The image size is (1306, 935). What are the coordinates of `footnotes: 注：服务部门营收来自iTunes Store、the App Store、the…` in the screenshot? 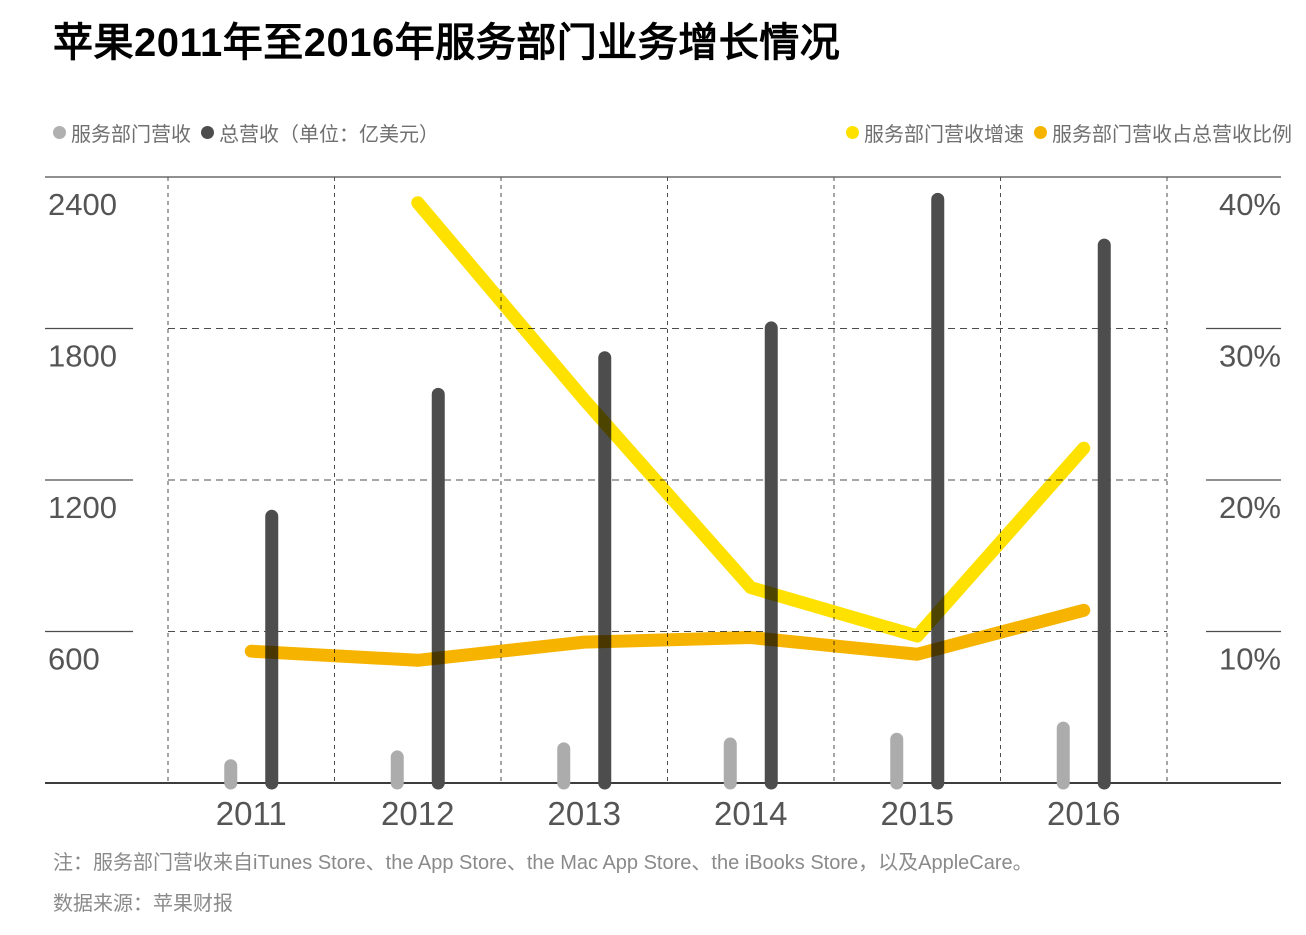 It's located at (543, 892).